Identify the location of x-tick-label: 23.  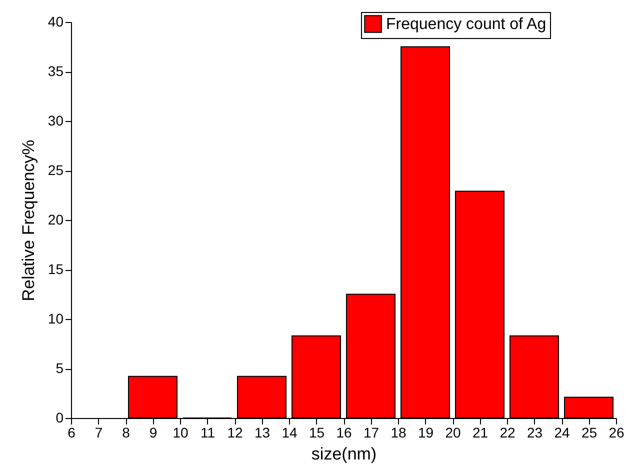
(534, 432).